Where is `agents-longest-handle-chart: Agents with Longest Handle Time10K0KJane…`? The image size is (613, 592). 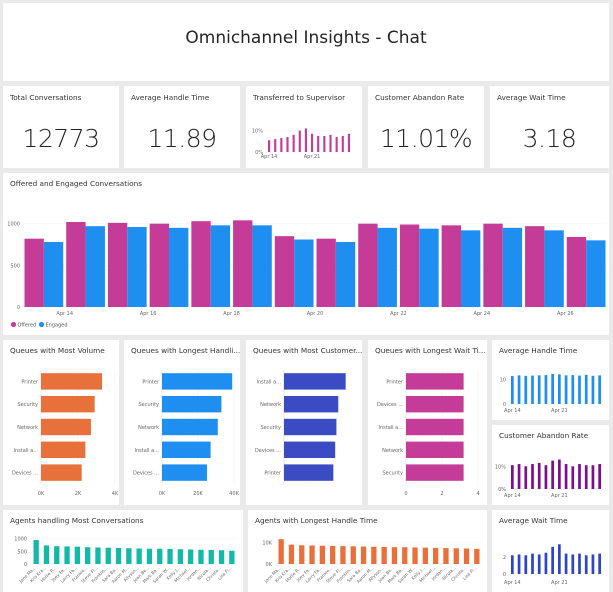
agents-longest-handle-chart: Agents with Longest Handle Time10K0KJane… is located at coordinates (367, 551).